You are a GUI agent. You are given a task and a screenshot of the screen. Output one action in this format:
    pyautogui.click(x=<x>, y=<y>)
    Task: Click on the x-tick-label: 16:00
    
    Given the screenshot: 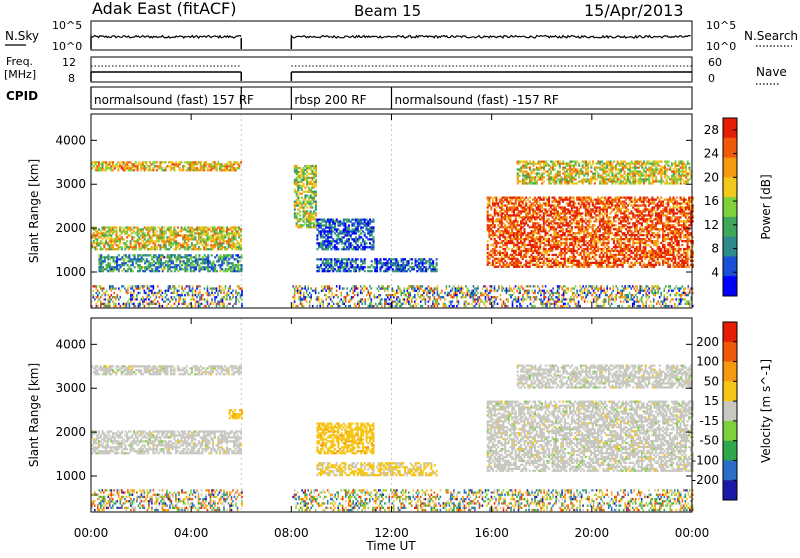 What is the action you would take?
    pyautogui.click(x=491, y=533)
    